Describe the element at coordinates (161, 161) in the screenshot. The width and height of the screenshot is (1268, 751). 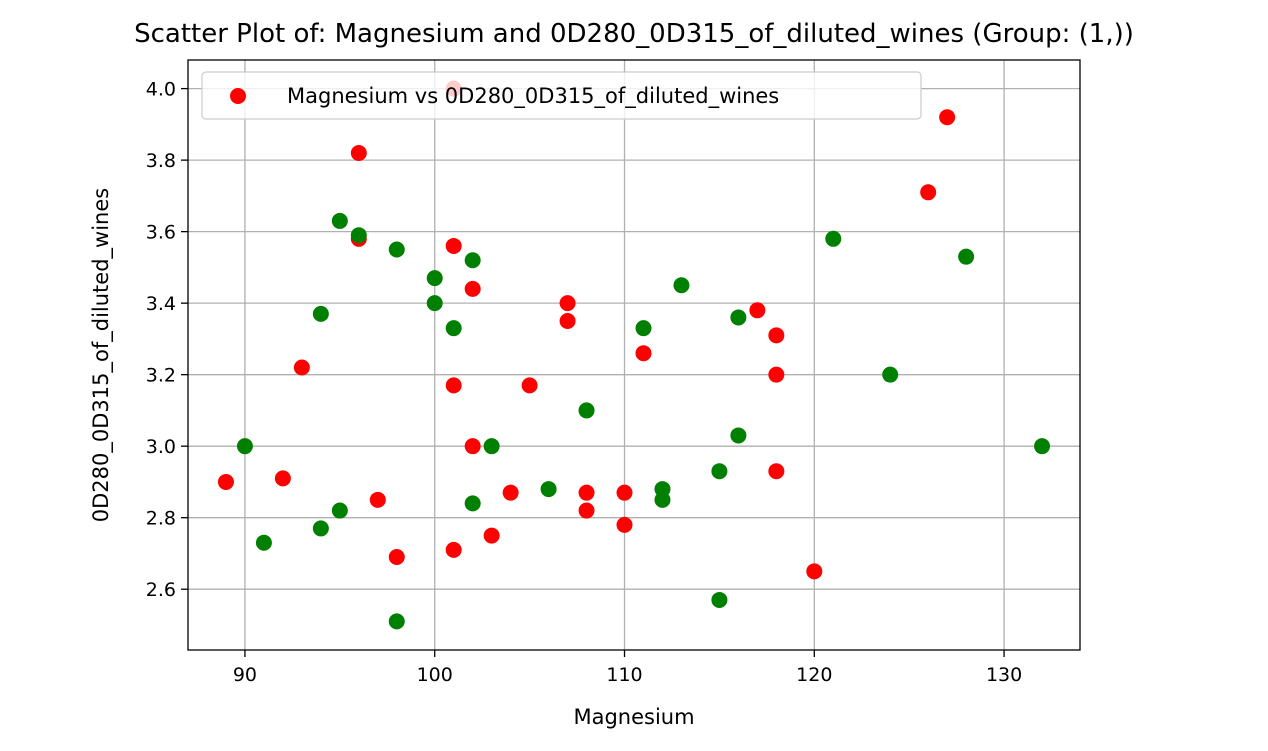
I see `y-tick-label: 3.8` at that location.